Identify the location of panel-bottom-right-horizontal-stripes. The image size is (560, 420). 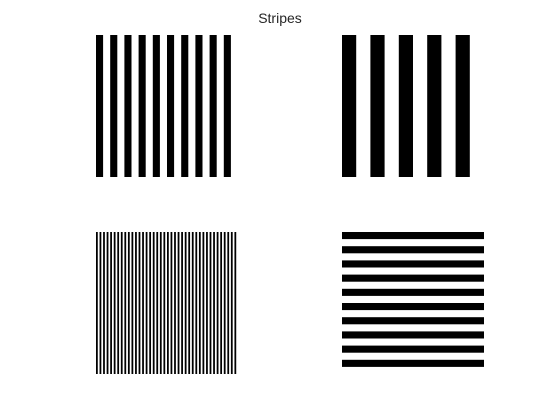
(413, 303).